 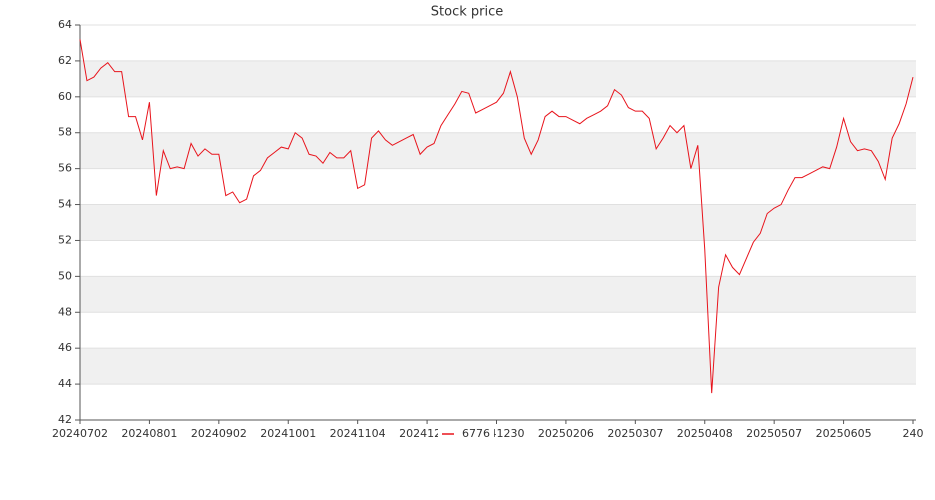 What do you see at coordinates (65, 132) in the screenshot?
I see `y-tick-label: 58` at bounding box center [65, 132].